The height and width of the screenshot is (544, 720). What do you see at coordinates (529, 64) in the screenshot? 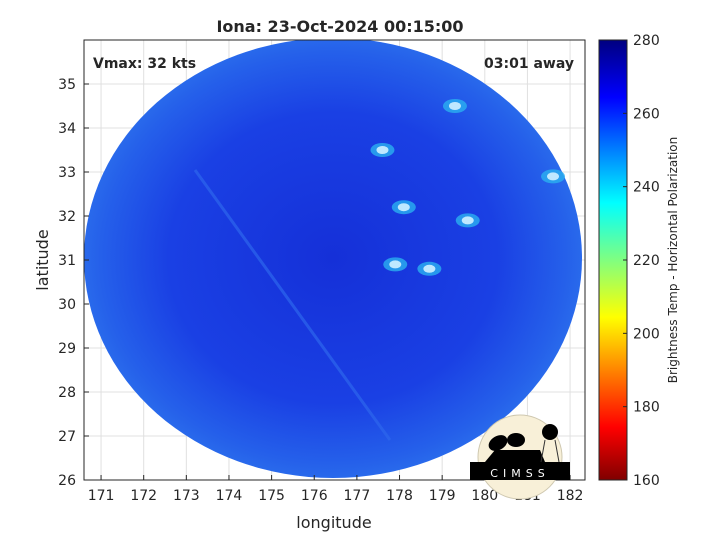
I see `time-away-label: 03:01 away` at bounding box center [529, 64].